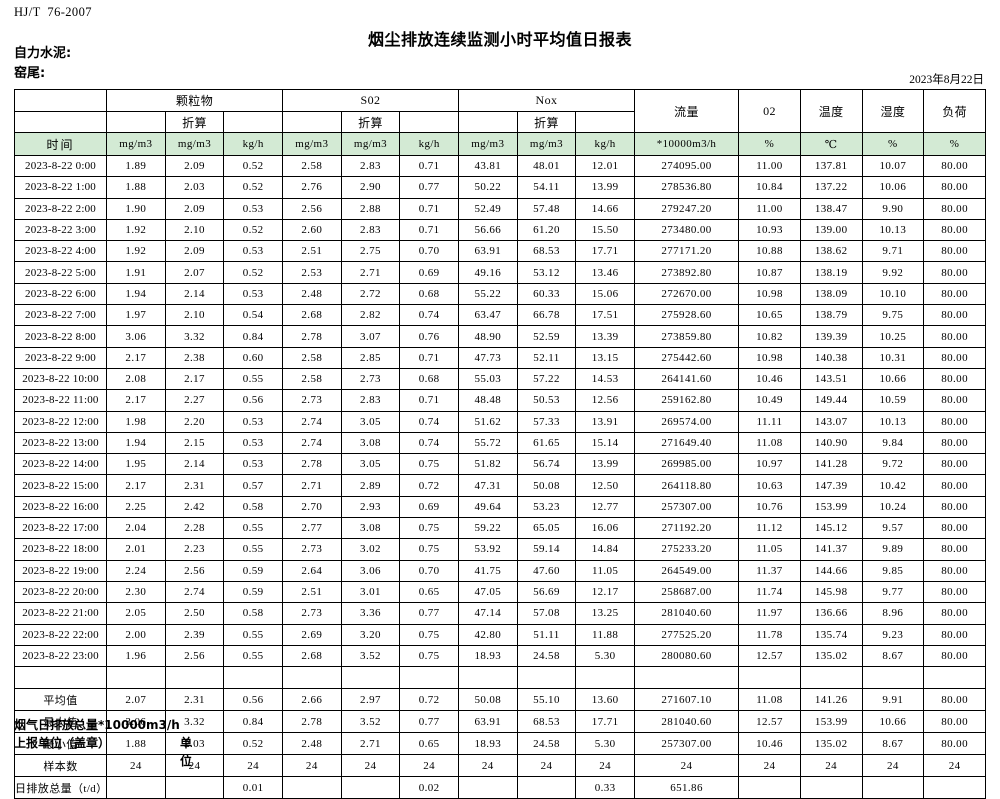  I want to click on data-cell: 14.53, so click(605, 379).